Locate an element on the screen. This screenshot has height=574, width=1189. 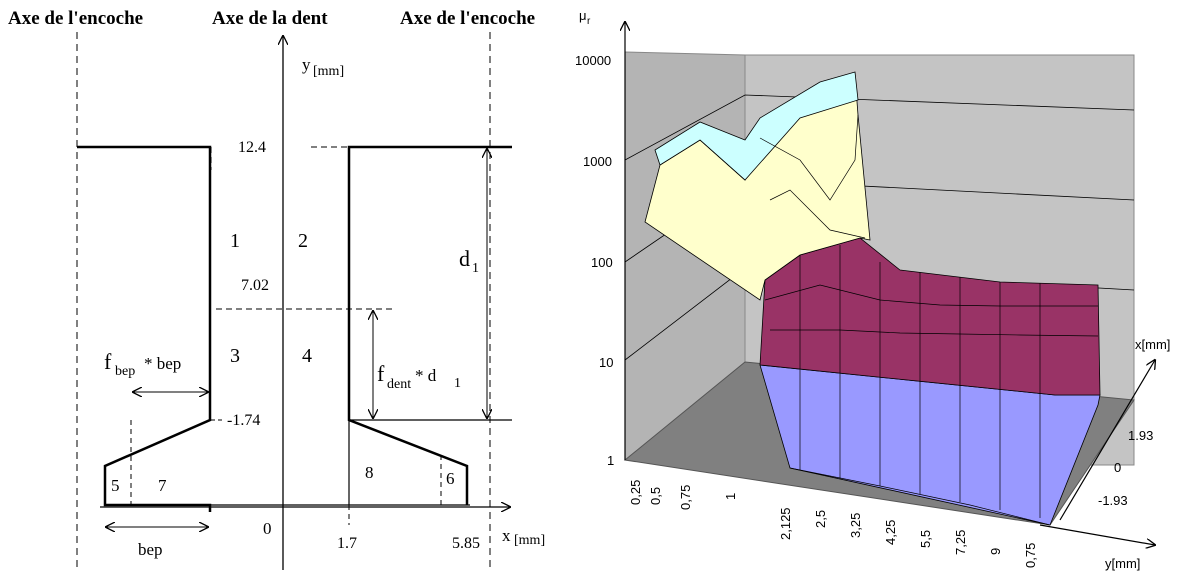
x-tick-1-93: 1.93 is located at coordinates (1140, 435).